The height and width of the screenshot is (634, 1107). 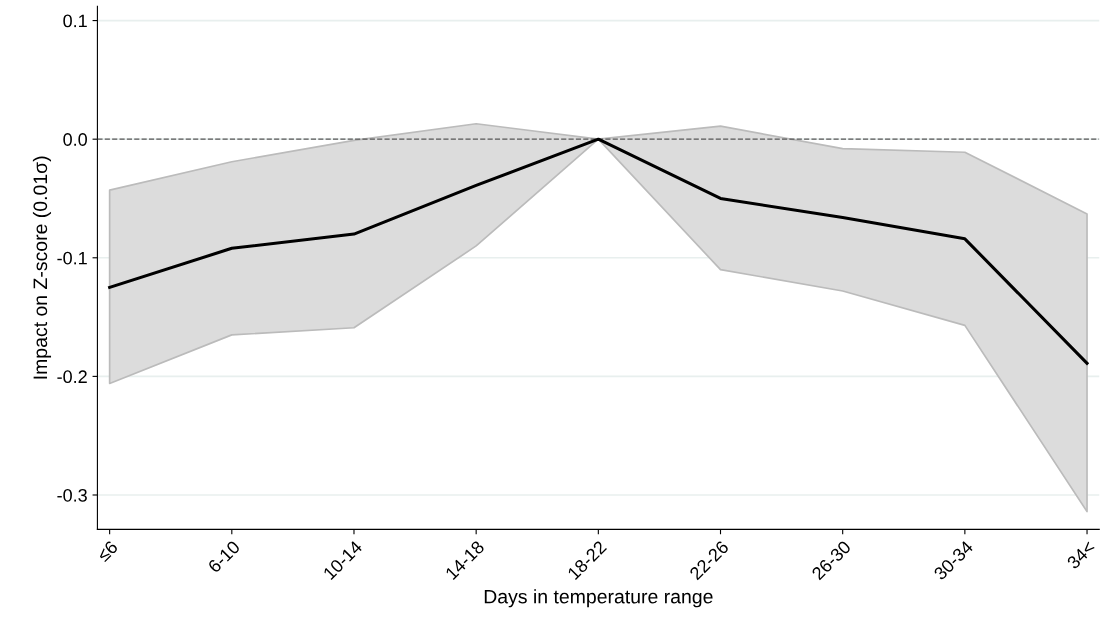 What do you see at coordinates (107, 551) in the screenshot?
I see `x-tick-label: ≤6` at bounding box center [107, 551].